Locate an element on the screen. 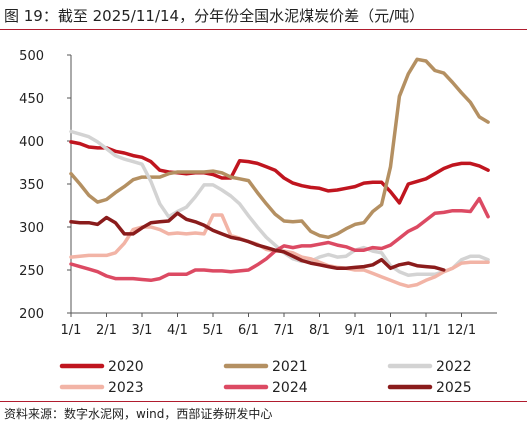 The height and width of the screenshot is (429, 527). legend-label-2025: 2025 is located at coordinates (454, 388).